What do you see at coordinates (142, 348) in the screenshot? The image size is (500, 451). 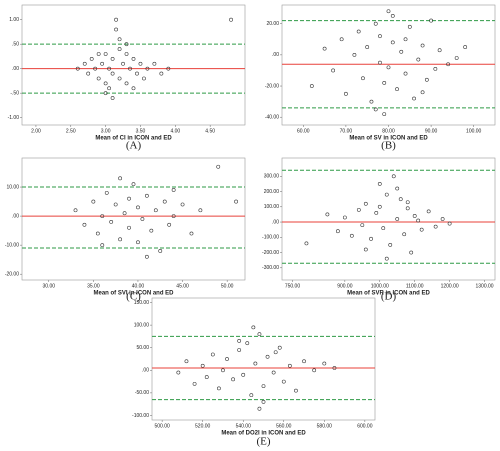 I see `y-tick-label: 50.00` at bounding box center [142, 348].